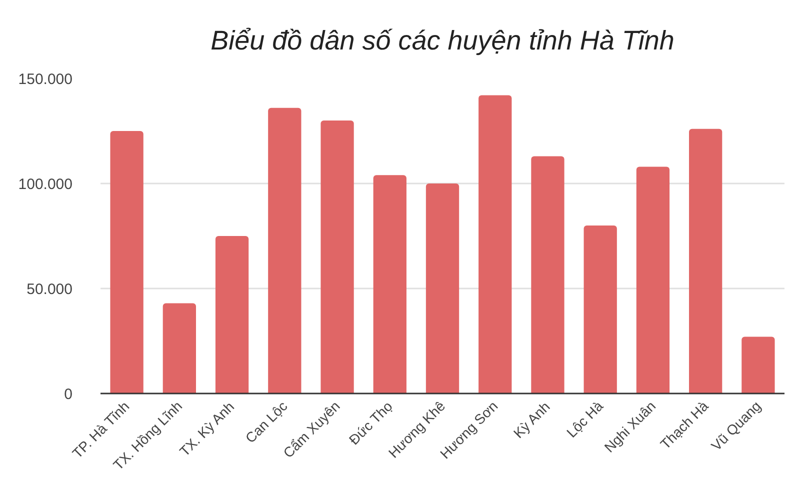 This screenshot has height=500, width=800. Describe the element at coordinates (584, 419) in the screenshot. I see `x-tick-label: Lộc Hà` at that location.